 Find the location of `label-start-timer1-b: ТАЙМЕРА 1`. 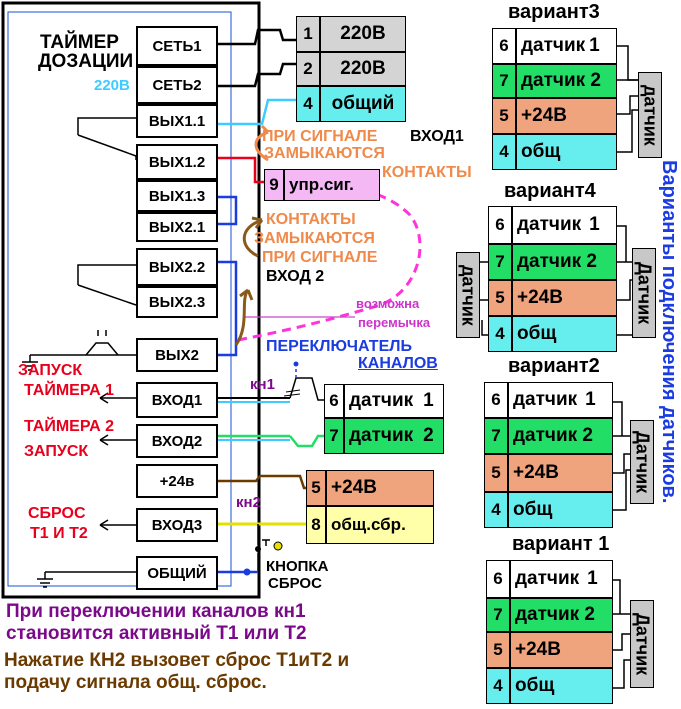

label-start-timer1-b: ТАЙМЕРА 1 is located at coordinates (69, 390).